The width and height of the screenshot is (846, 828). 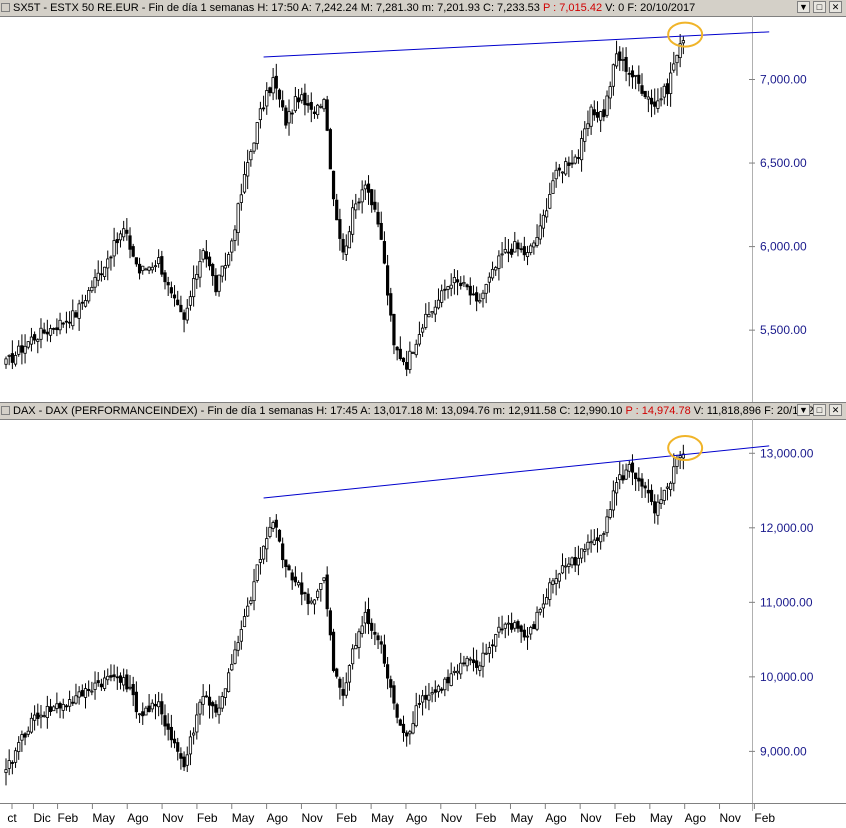 What do you see at coordinates (658, 411) in the screenshot?
I see `header-p-value: P : 14,974.78` at bounding box center [658, 411].